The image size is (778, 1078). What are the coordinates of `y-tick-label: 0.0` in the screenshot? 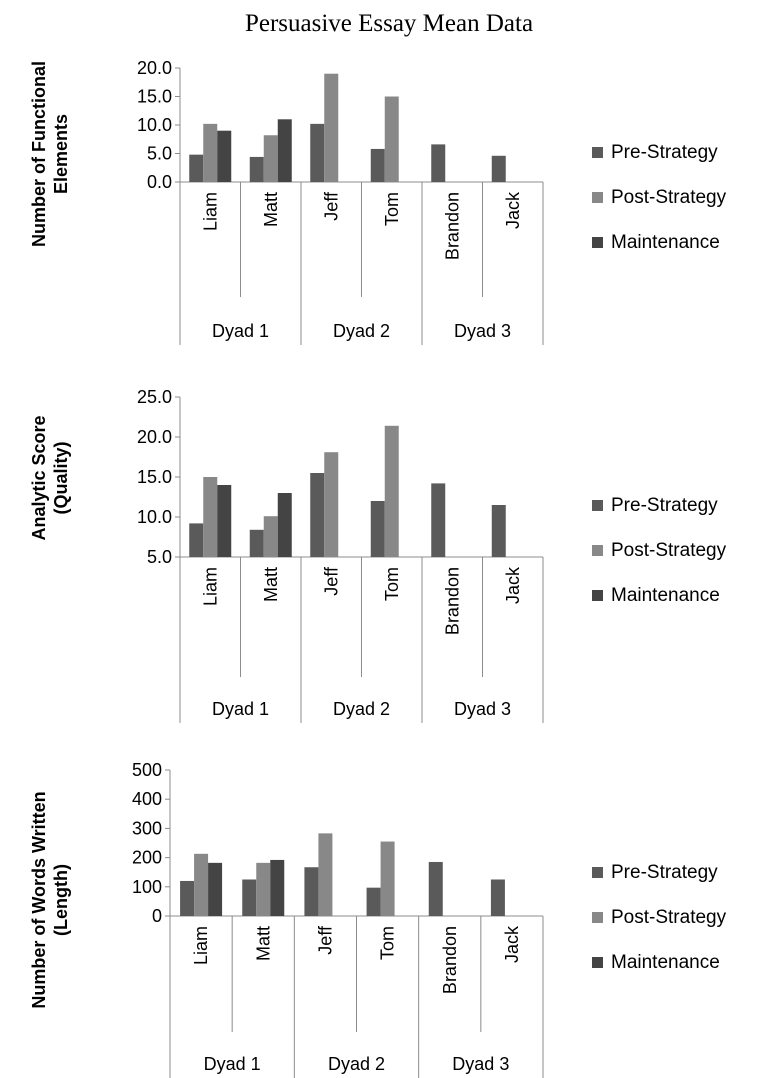 It's located at (159, 182).